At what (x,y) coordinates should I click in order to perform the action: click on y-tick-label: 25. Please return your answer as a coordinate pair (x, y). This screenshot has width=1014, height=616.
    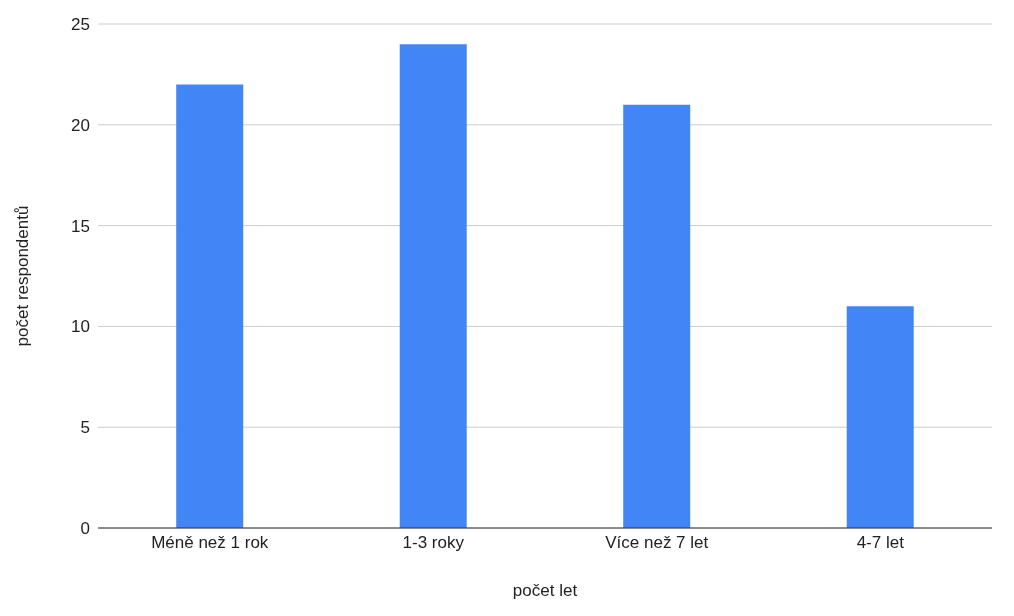
    Looking at the image, I should click on (80, 25).